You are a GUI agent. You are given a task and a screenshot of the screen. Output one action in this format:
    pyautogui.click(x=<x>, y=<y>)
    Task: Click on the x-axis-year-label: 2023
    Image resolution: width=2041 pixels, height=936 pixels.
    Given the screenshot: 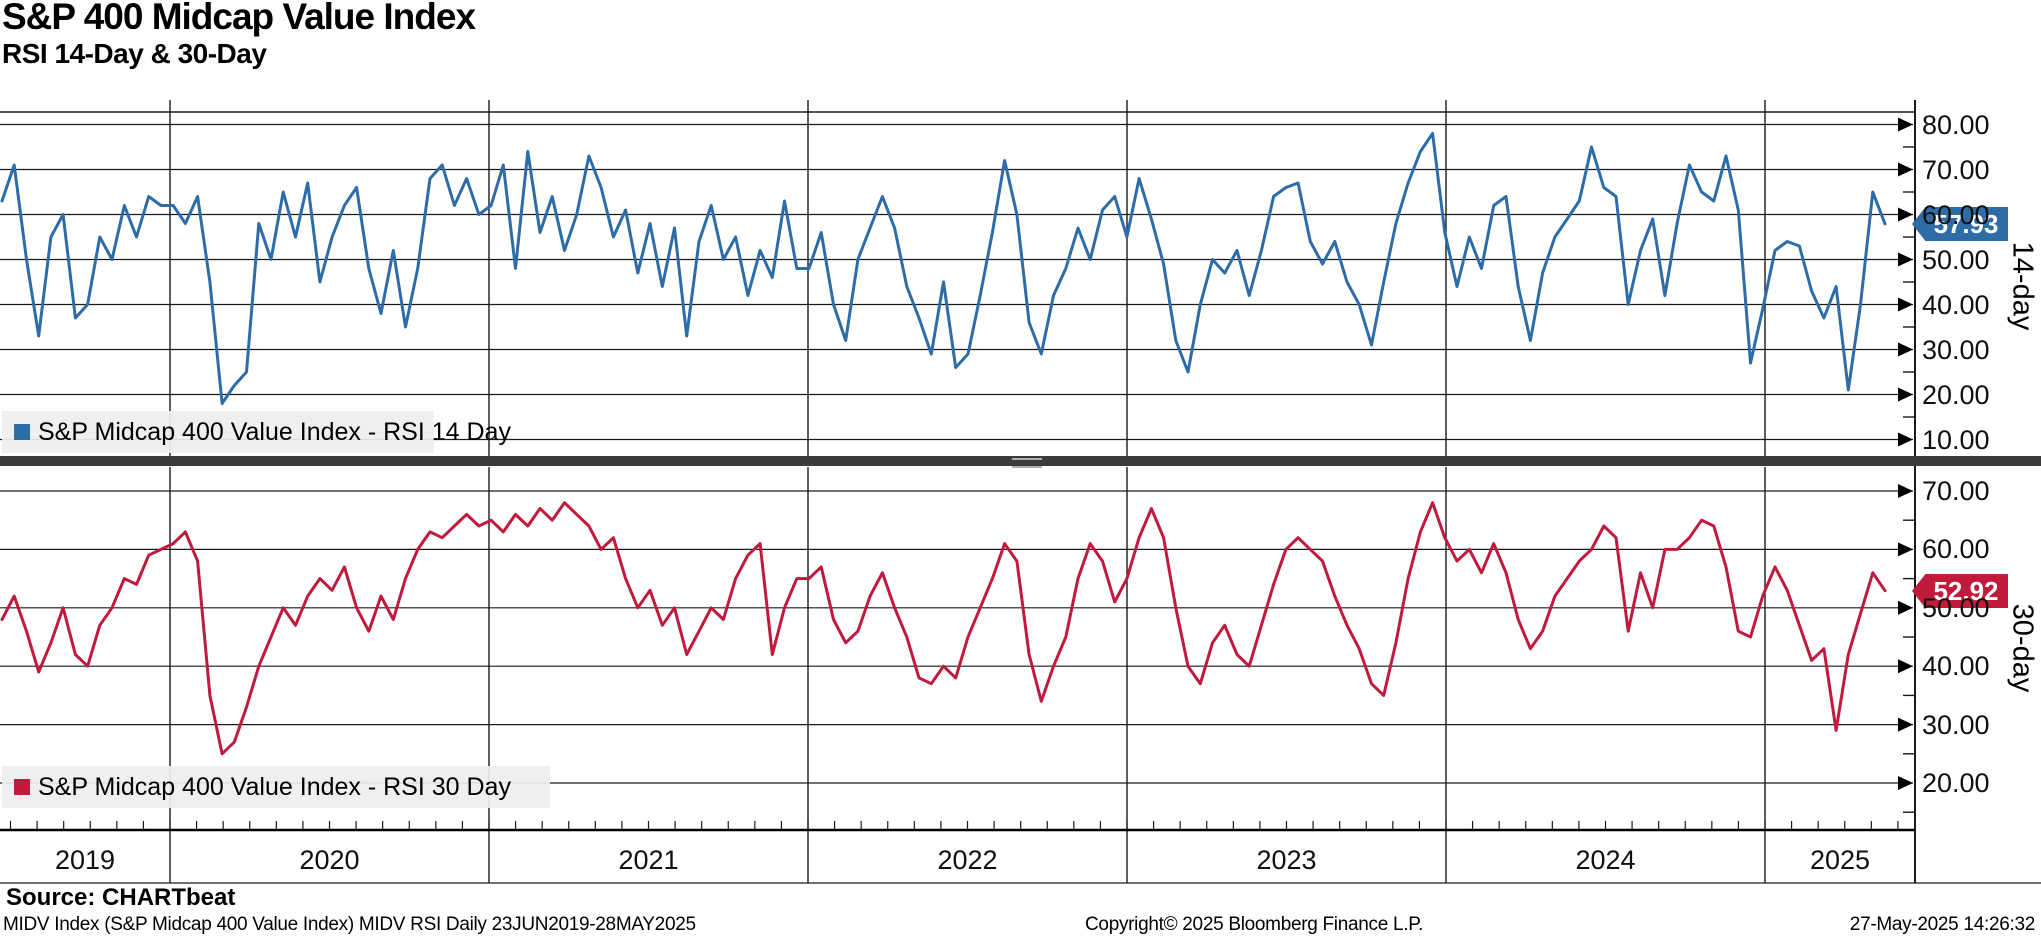 What is the action you would take?
    pyautogui.click(x=1286, y=860)
    